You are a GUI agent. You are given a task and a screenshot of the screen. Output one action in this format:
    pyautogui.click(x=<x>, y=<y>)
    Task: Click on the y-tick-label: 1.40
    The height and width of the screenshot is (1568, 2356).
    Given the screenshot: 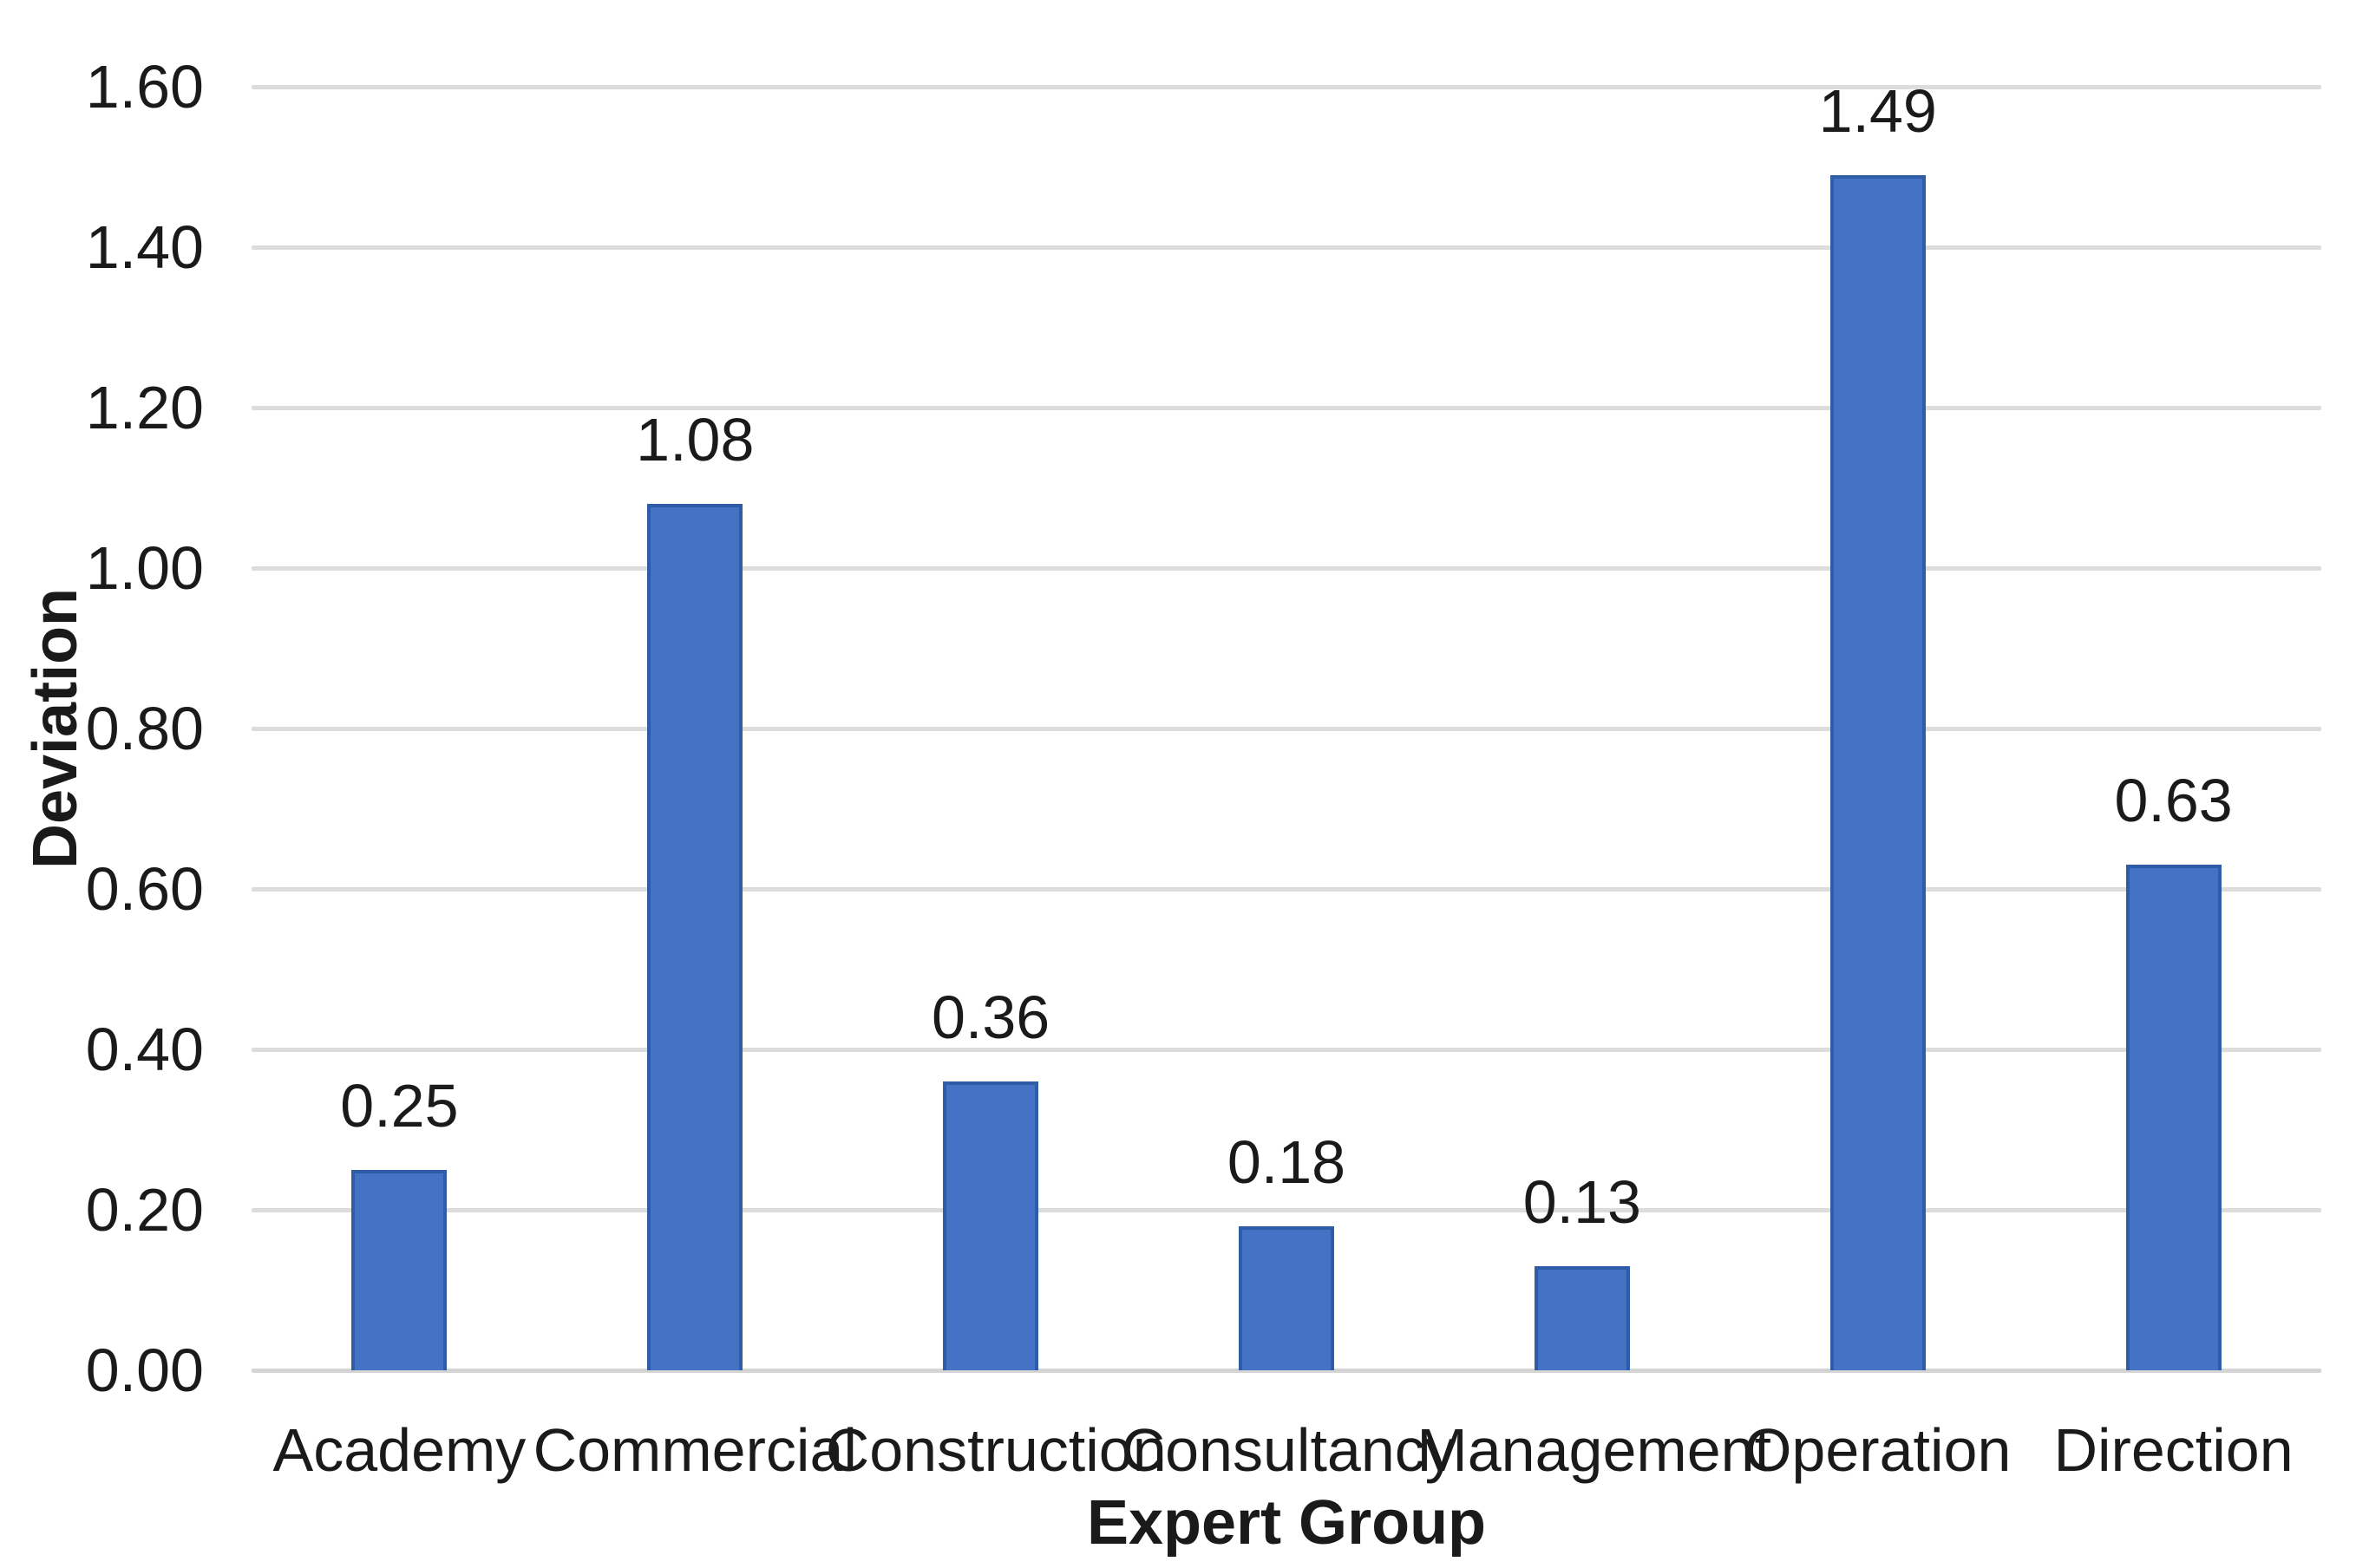 What is the action you would take?
    pyautogui.click(x=145, y=247)
    